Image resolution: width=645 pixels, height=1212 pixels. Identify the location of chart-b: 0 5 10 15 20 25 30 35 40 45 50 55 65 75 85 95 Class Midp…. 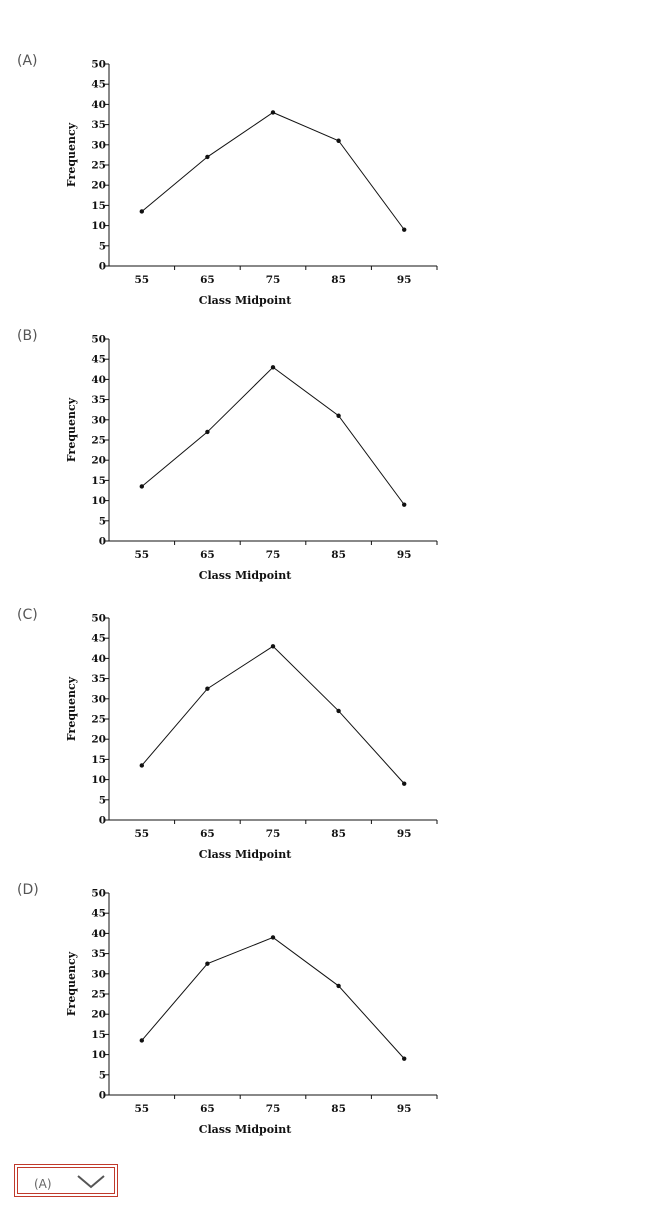
(255, 456).